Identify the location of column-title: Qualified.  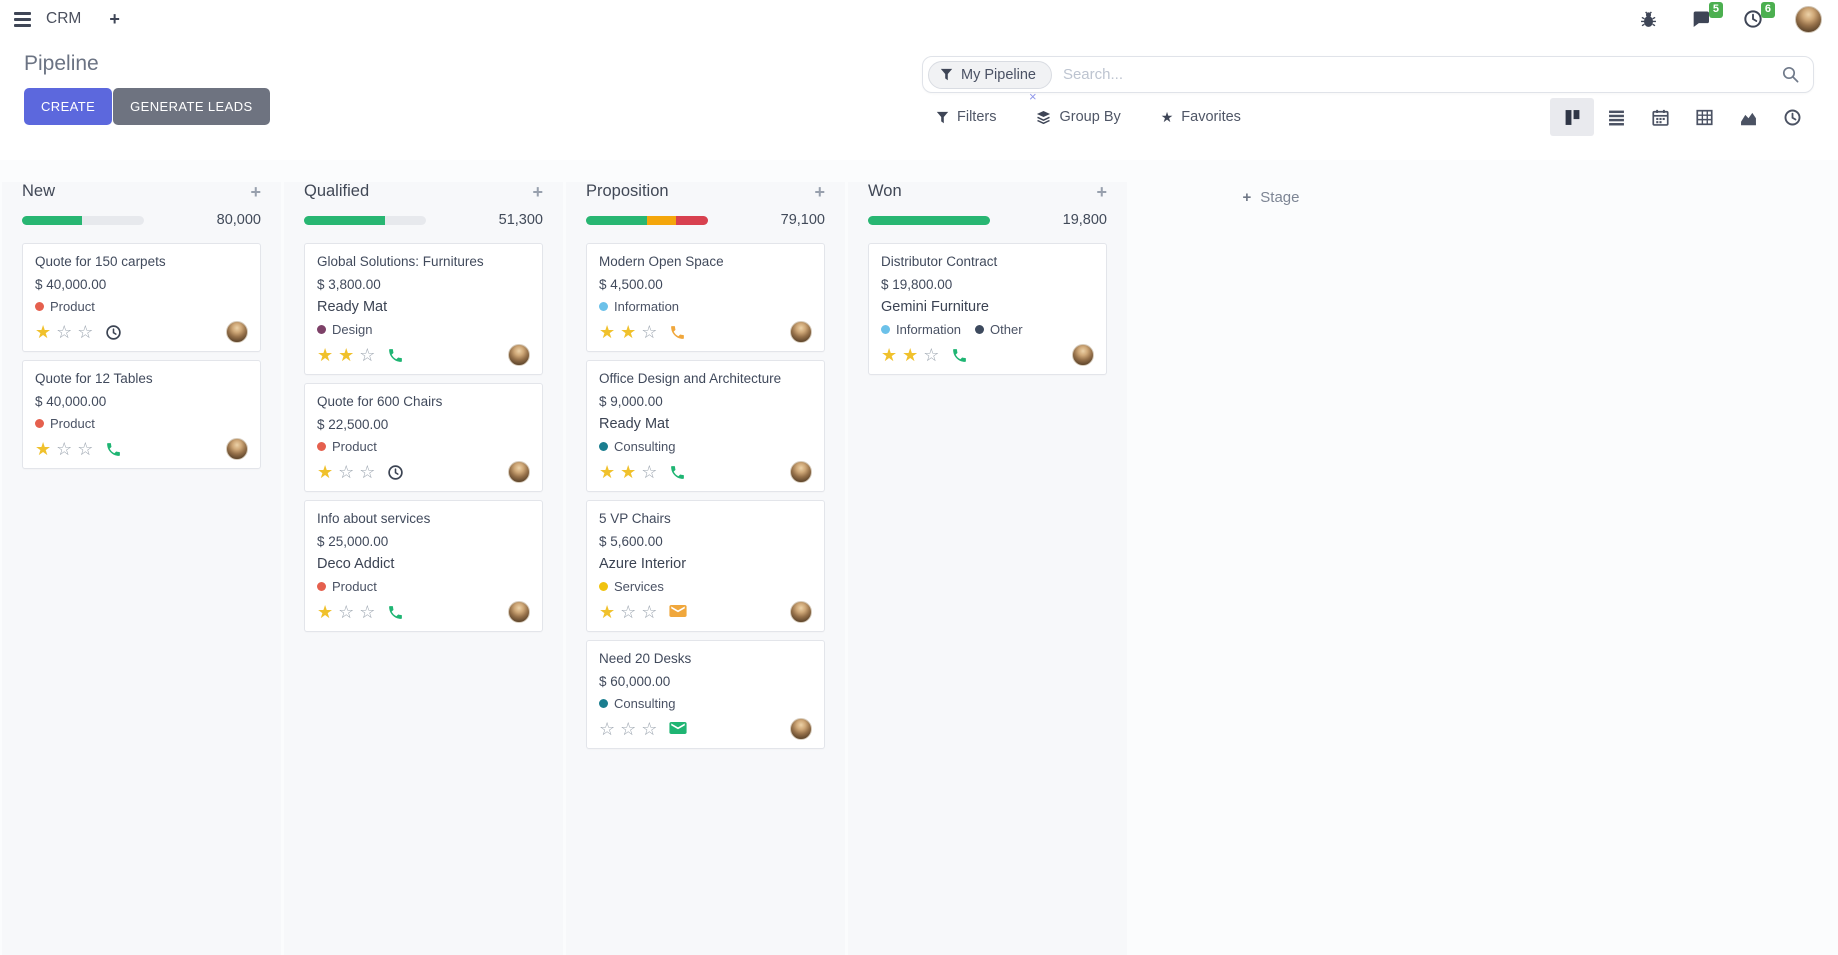
(337, 191).